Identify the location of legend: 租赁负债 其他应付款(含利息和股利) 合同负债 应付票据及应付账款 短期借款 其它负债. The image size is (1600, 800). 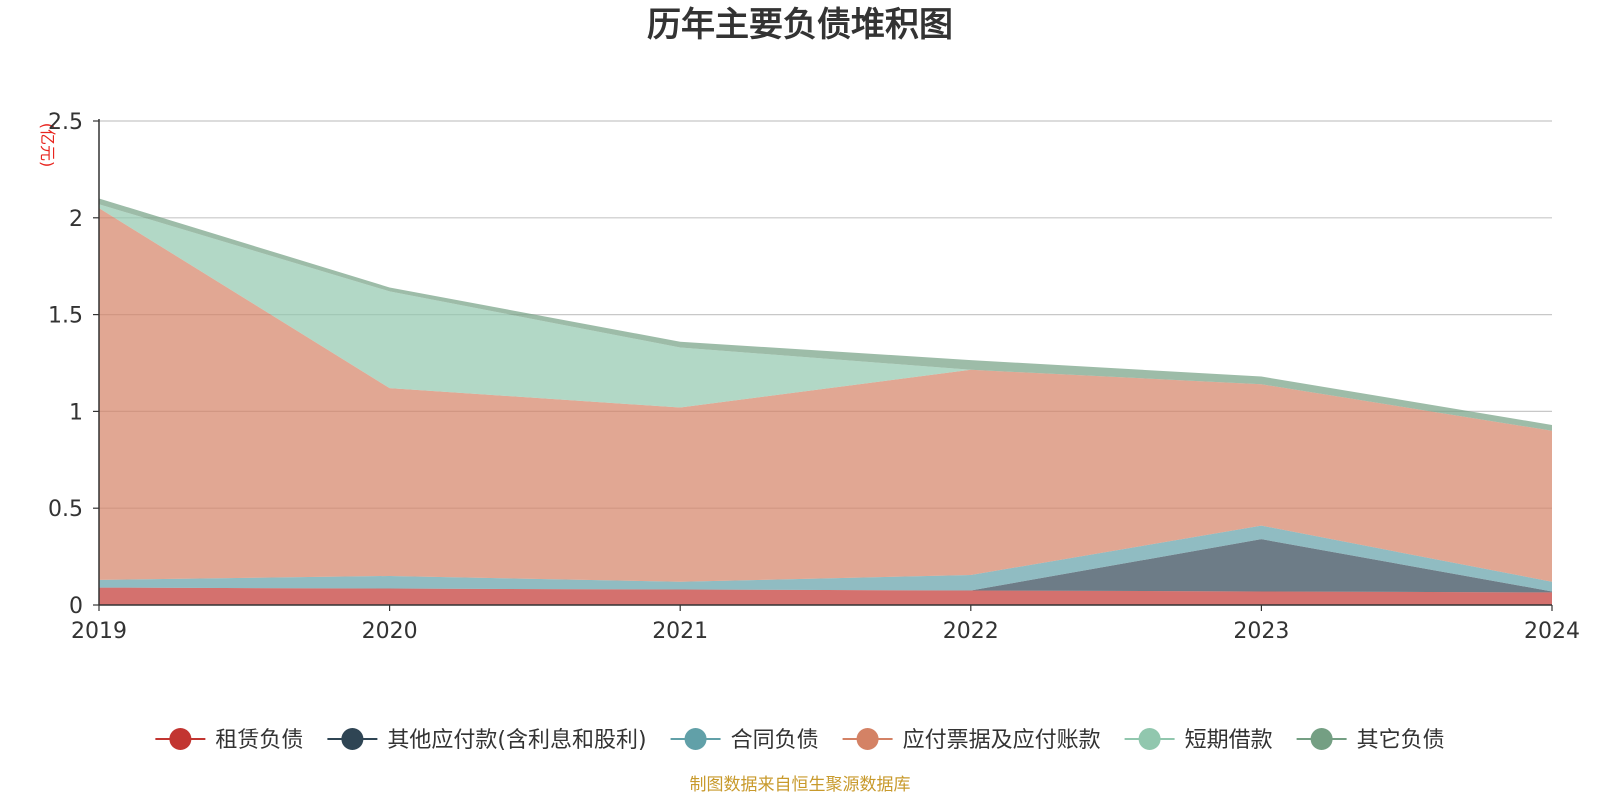
(800, 740).